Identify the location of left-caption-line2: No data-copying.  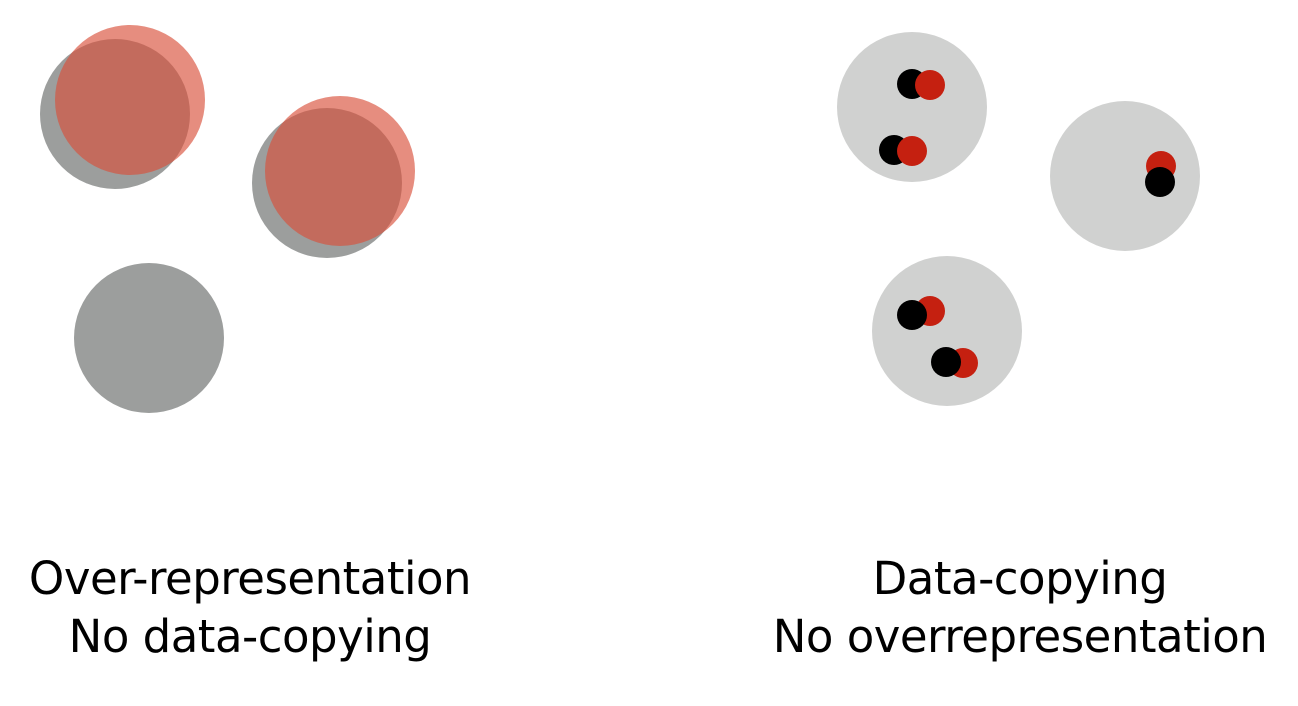
(250, 636).